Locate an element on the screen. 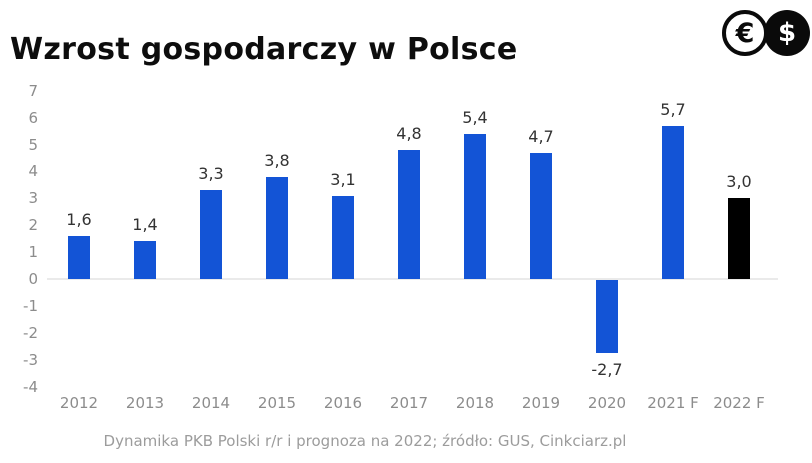 Image resolution: width=812 pixels, height=463 pixels. bar-2021-f is located at coordinates (673, 202).